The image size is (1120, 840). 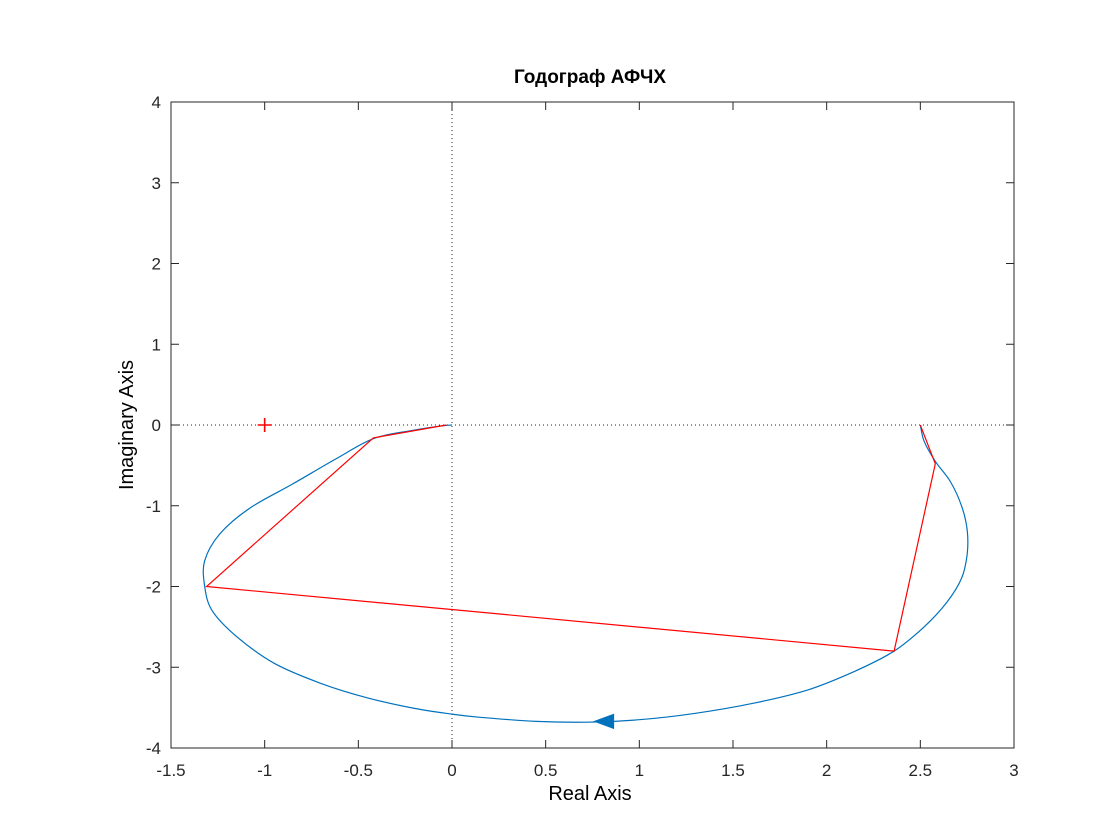 What do you see at coordinates (436, 574) in the screenshot?
I see `marker-layer` at bounding box center [436, 574].